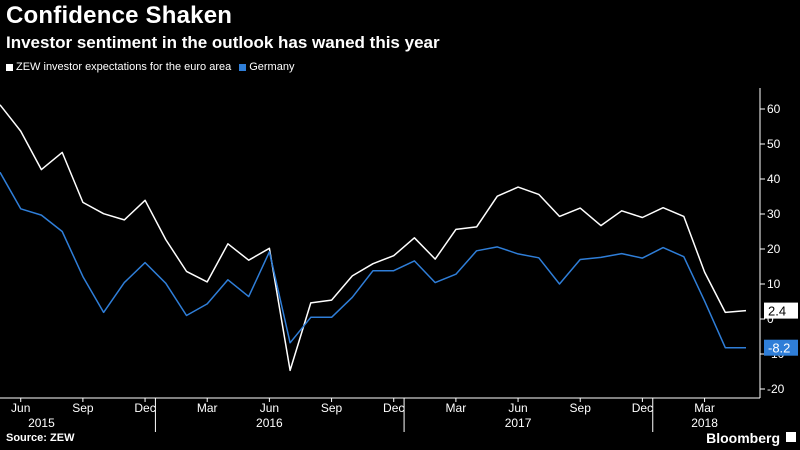  Describe the element at coordinates (774, 214) in the screenshot. I see `y-tick-label: 30` at that location.